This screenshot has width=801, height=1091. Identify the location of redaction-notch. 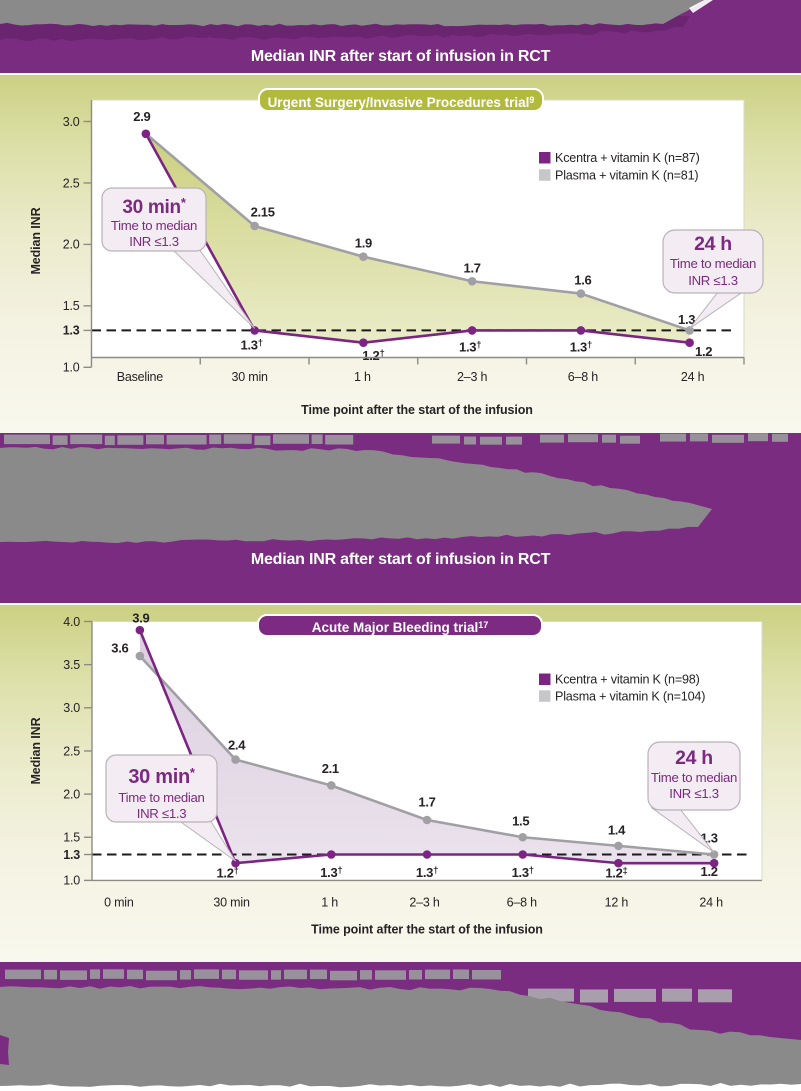
(701, 6).